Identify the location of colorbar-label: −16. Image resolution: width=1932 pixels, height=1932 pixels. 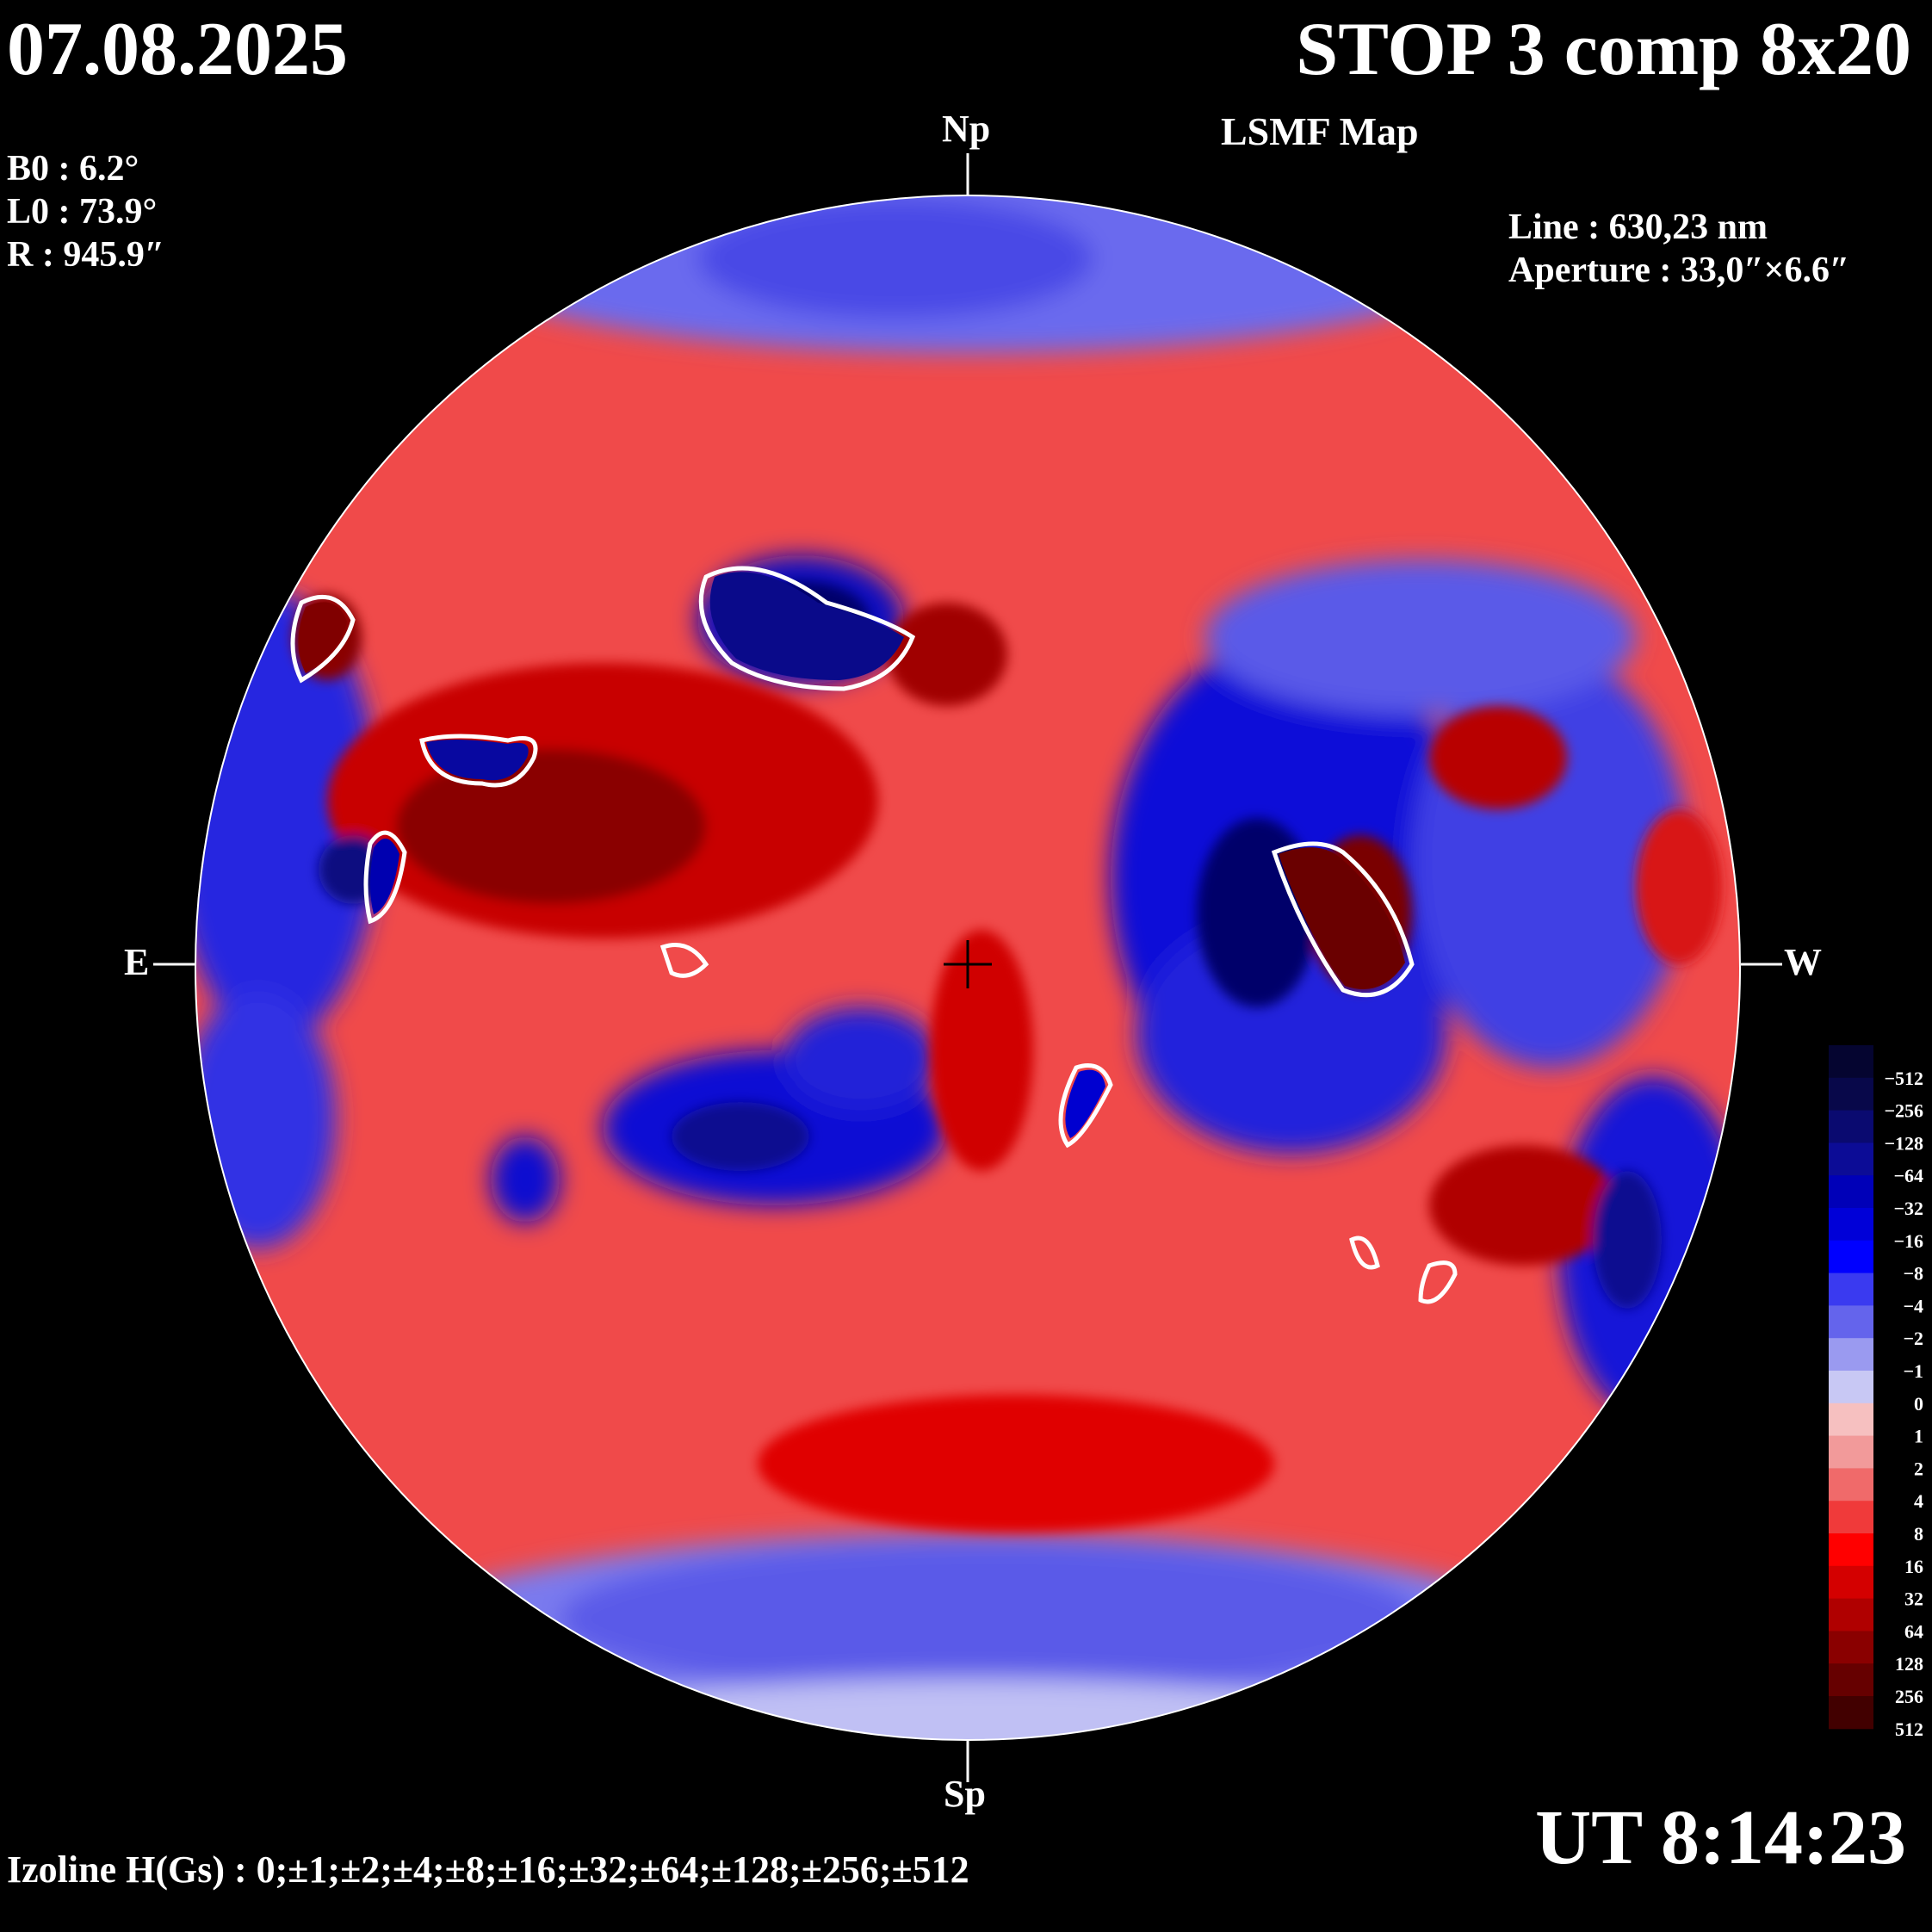
(1908, 1241).